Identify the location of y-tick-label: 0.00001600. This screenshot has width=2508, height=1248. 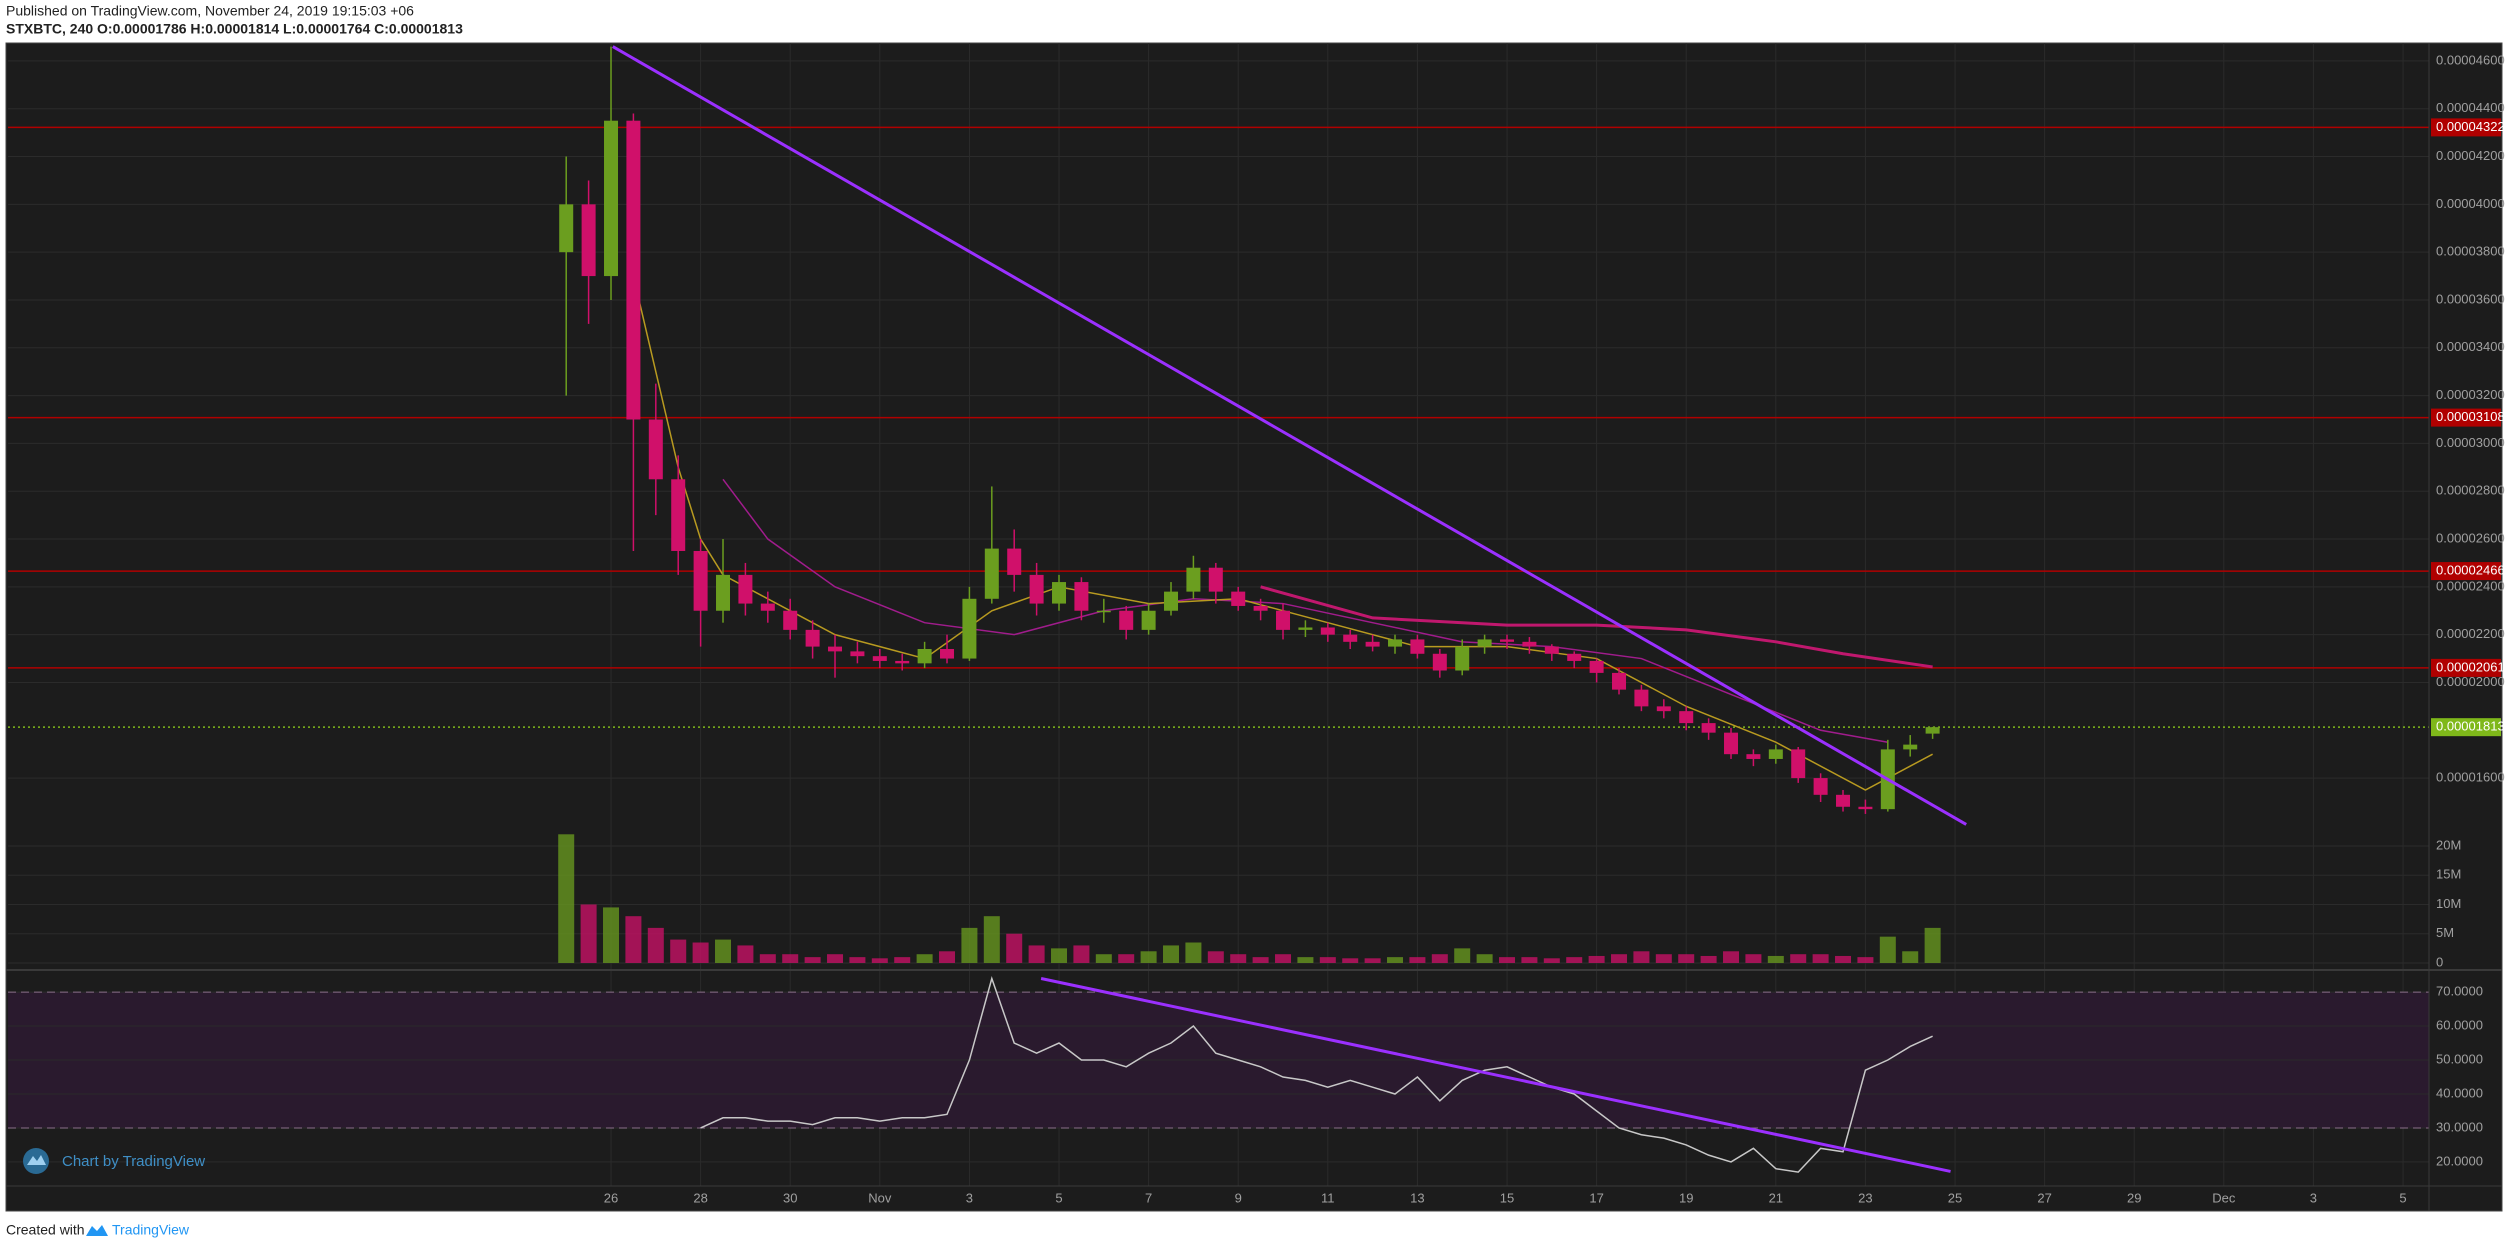
(2470, 777).